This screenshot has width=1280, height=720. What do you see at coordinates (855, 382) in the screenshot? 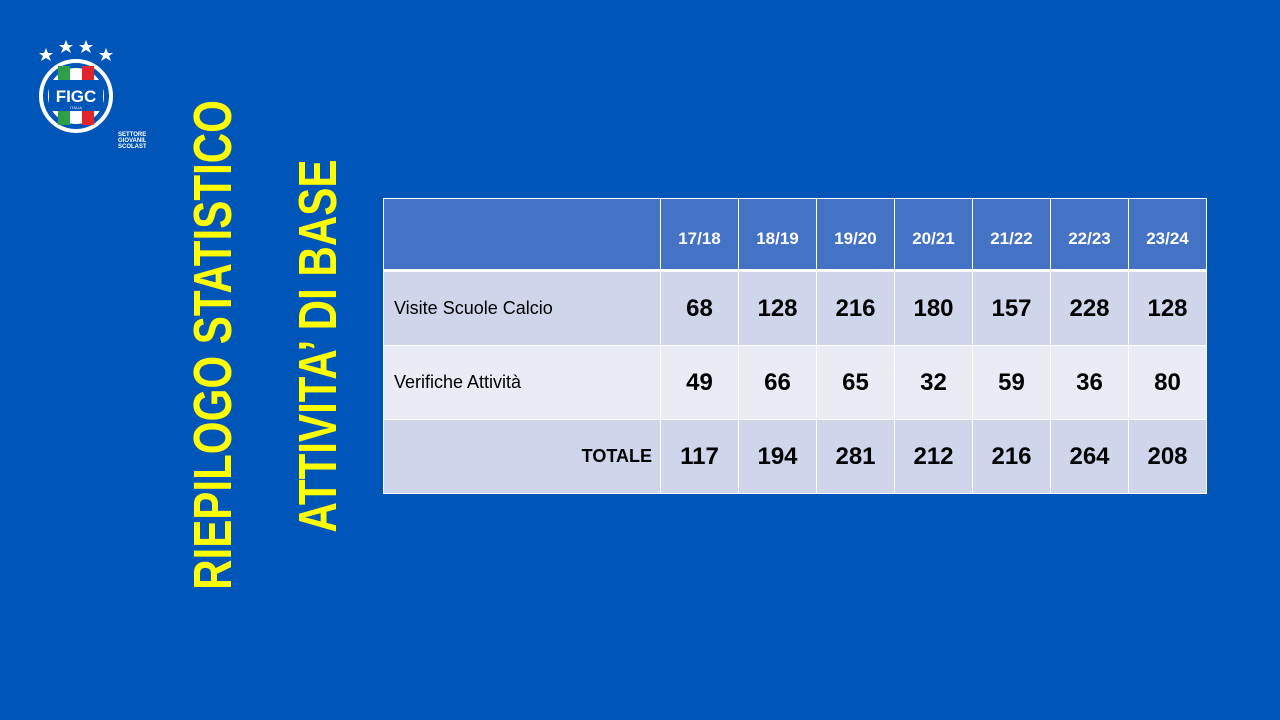
I see `table-cell: 65` at bounding box center [855, 382].